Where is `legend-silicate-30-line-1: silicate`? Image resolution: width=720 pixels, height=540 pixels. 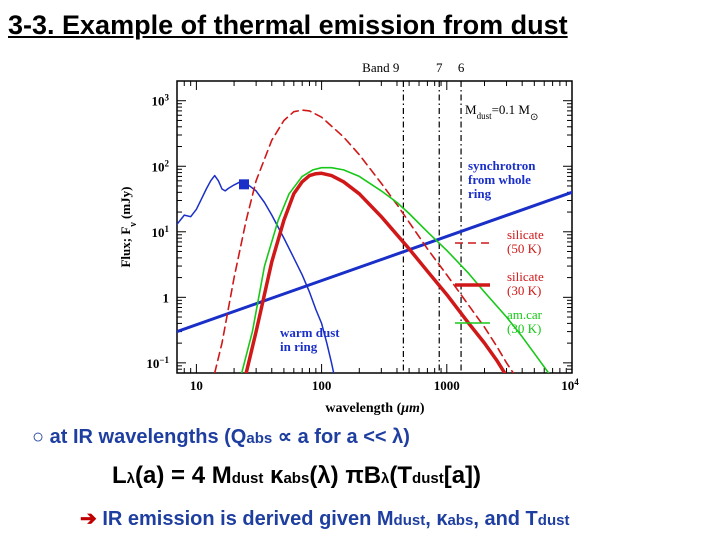
legend-silicate-30-line-1: silicate is located at coordinates (525, 276).